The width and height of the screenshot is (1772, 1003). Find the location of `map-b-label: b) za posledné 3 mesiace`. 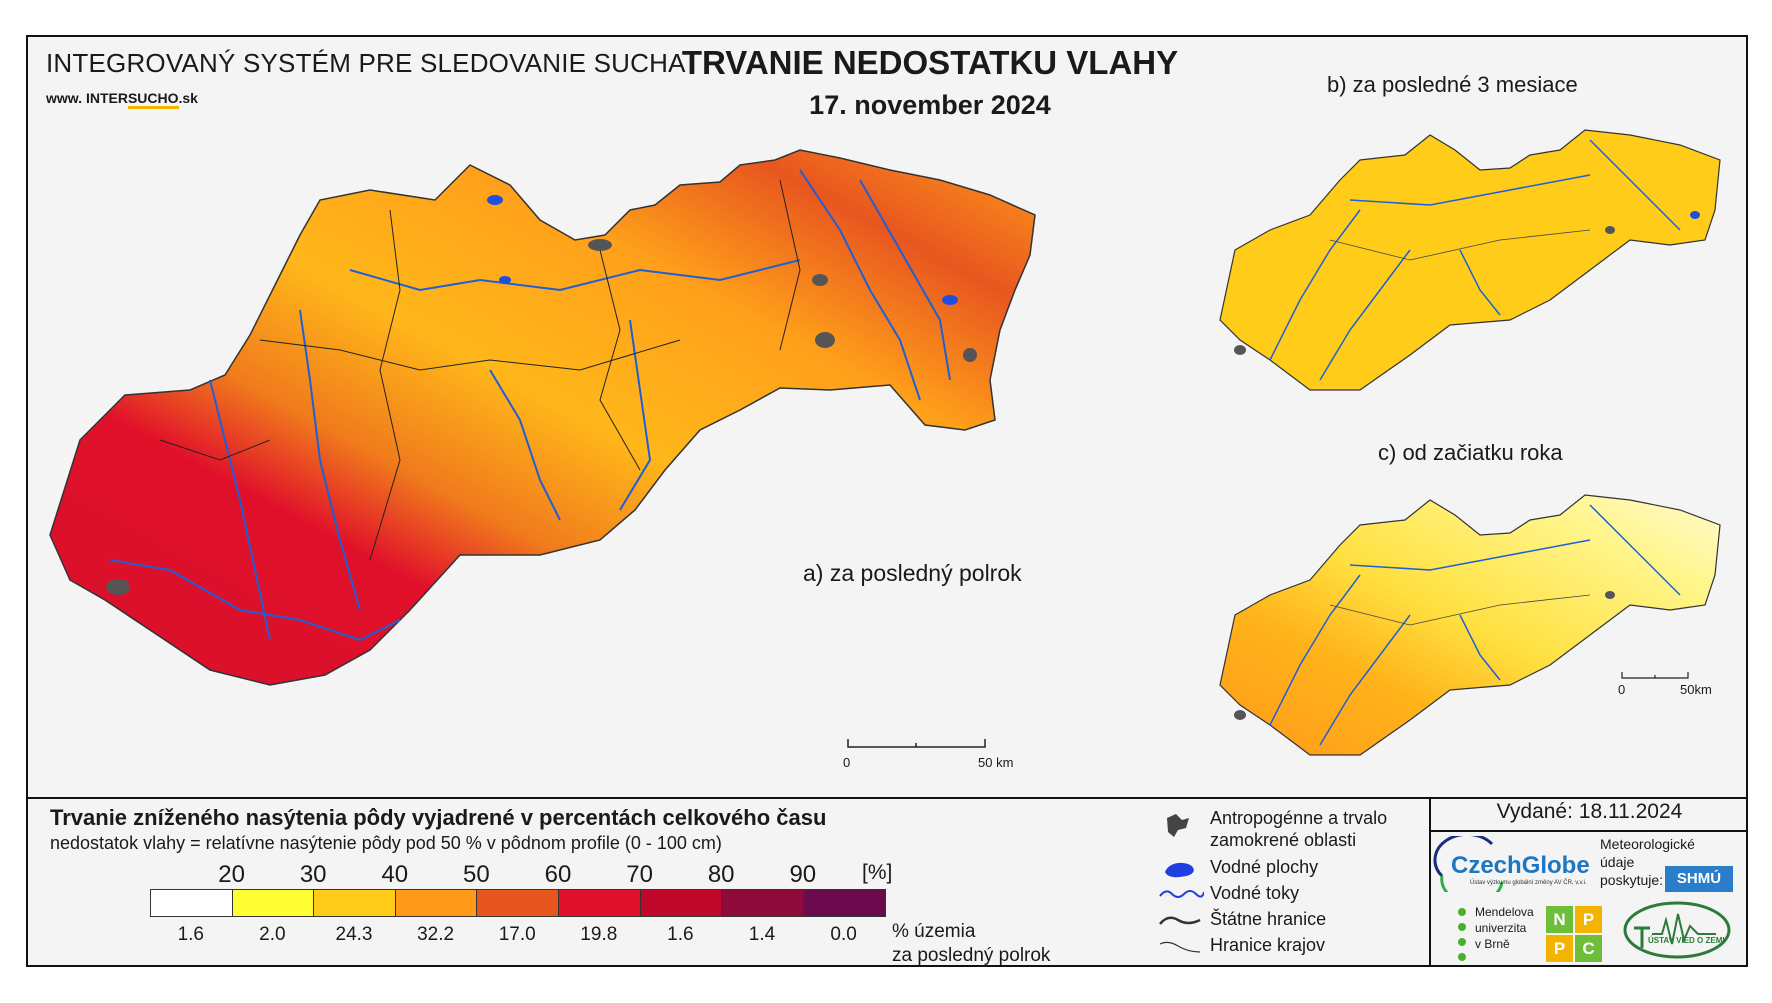

map-b-label: b) za posledné 3 mesiace is located at coordinates (1452, 84).